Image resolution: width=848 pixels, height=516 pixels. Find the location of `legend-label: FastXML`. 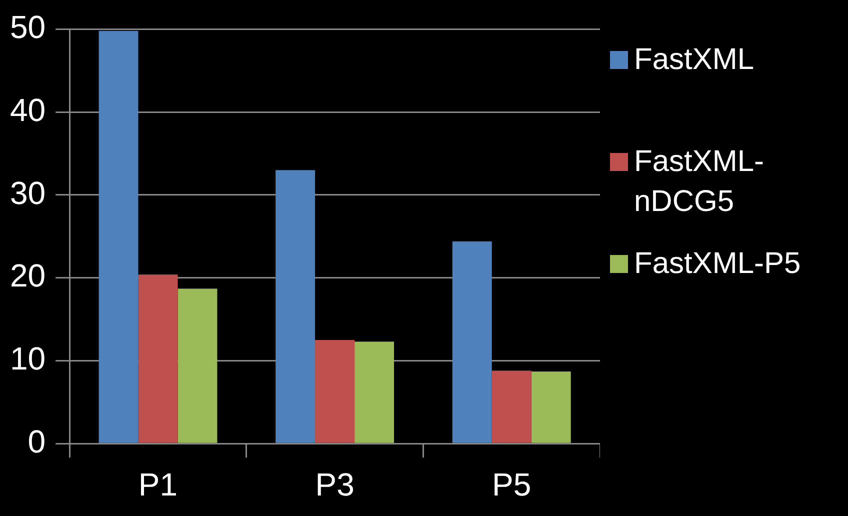

legend-label: FastXML is located at coordinates (694, 60).